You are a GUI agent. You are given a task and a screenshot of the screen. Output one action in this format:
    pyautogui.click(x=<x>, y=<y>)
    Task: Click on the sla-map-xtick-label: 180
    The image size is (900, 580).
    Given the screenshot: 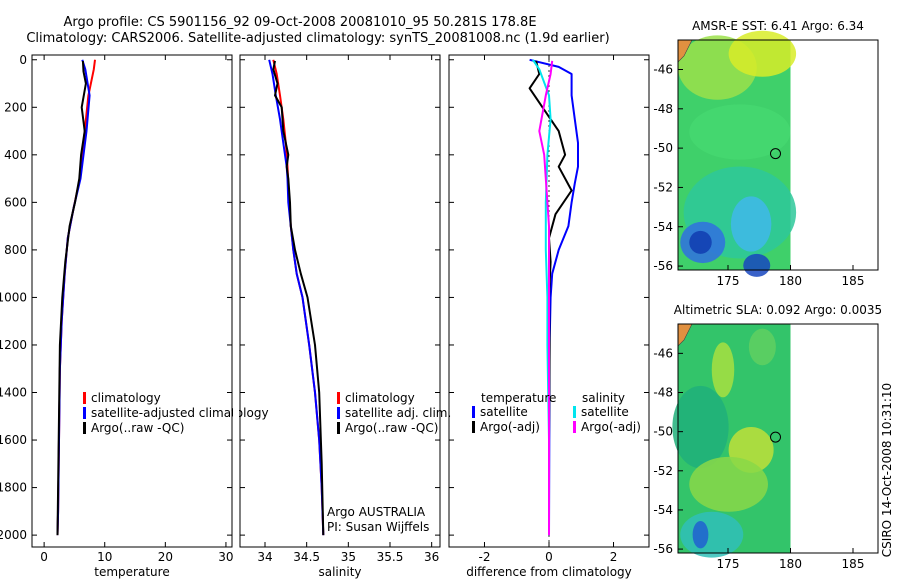 What is the action you would take?
    pyautogui.click(x=790, y=564)
    